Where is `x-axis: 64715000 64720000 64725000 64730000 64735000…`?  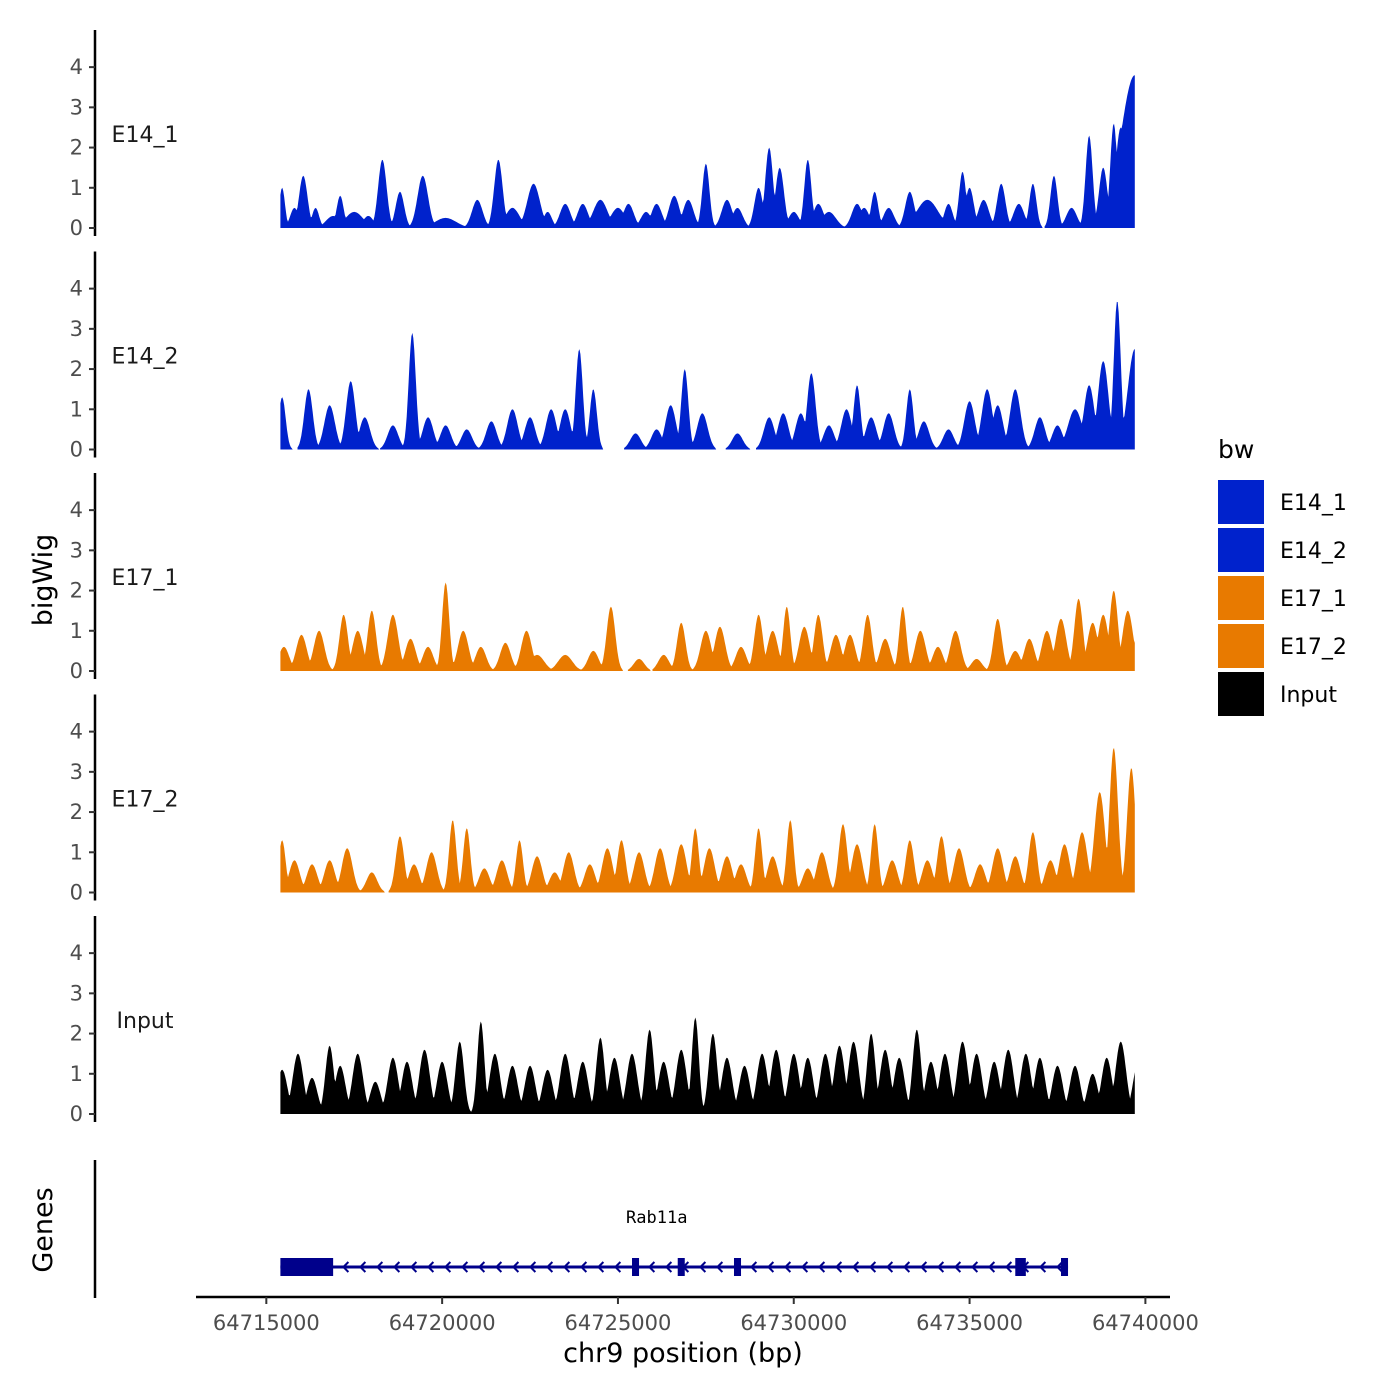 x-axis: 64715000 64720000 64725000 64730000 64735000… is located at coordinates (697, 1315).